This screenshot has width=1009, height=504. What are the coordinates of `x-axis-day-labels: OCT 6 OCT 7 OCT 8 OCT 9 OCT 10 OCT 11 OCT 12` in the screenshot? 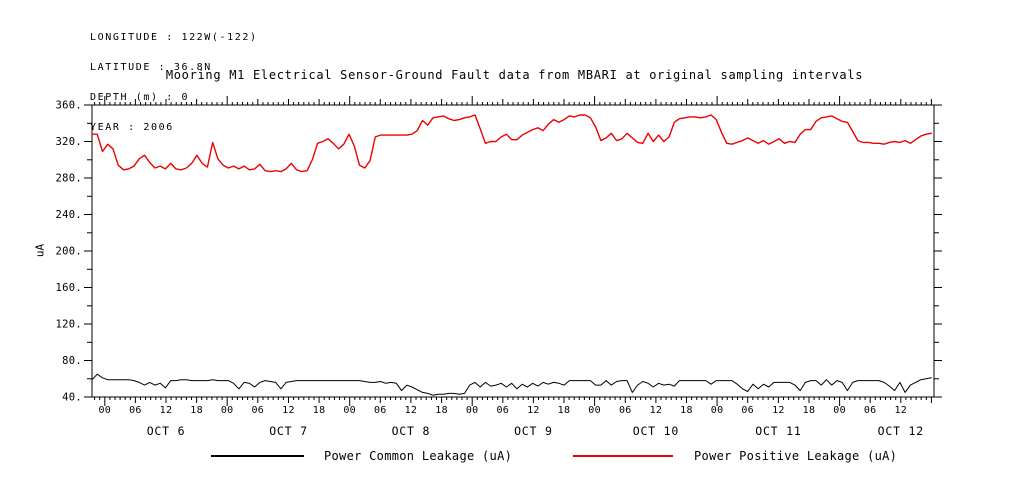 It's located at (535, 431).